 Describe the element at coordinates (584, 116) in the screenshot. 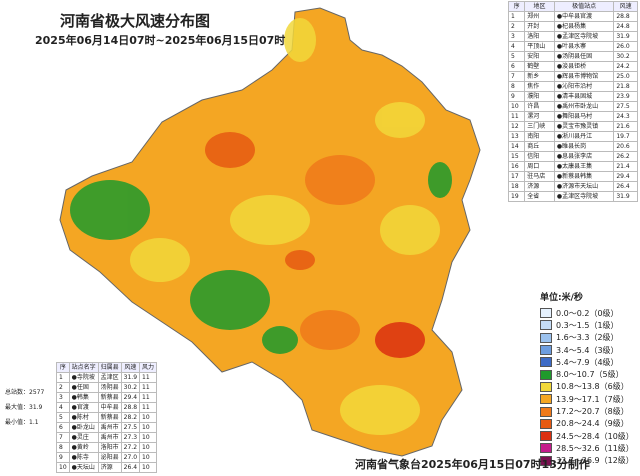

I see `cell: ●舞阳县马村` at that location.